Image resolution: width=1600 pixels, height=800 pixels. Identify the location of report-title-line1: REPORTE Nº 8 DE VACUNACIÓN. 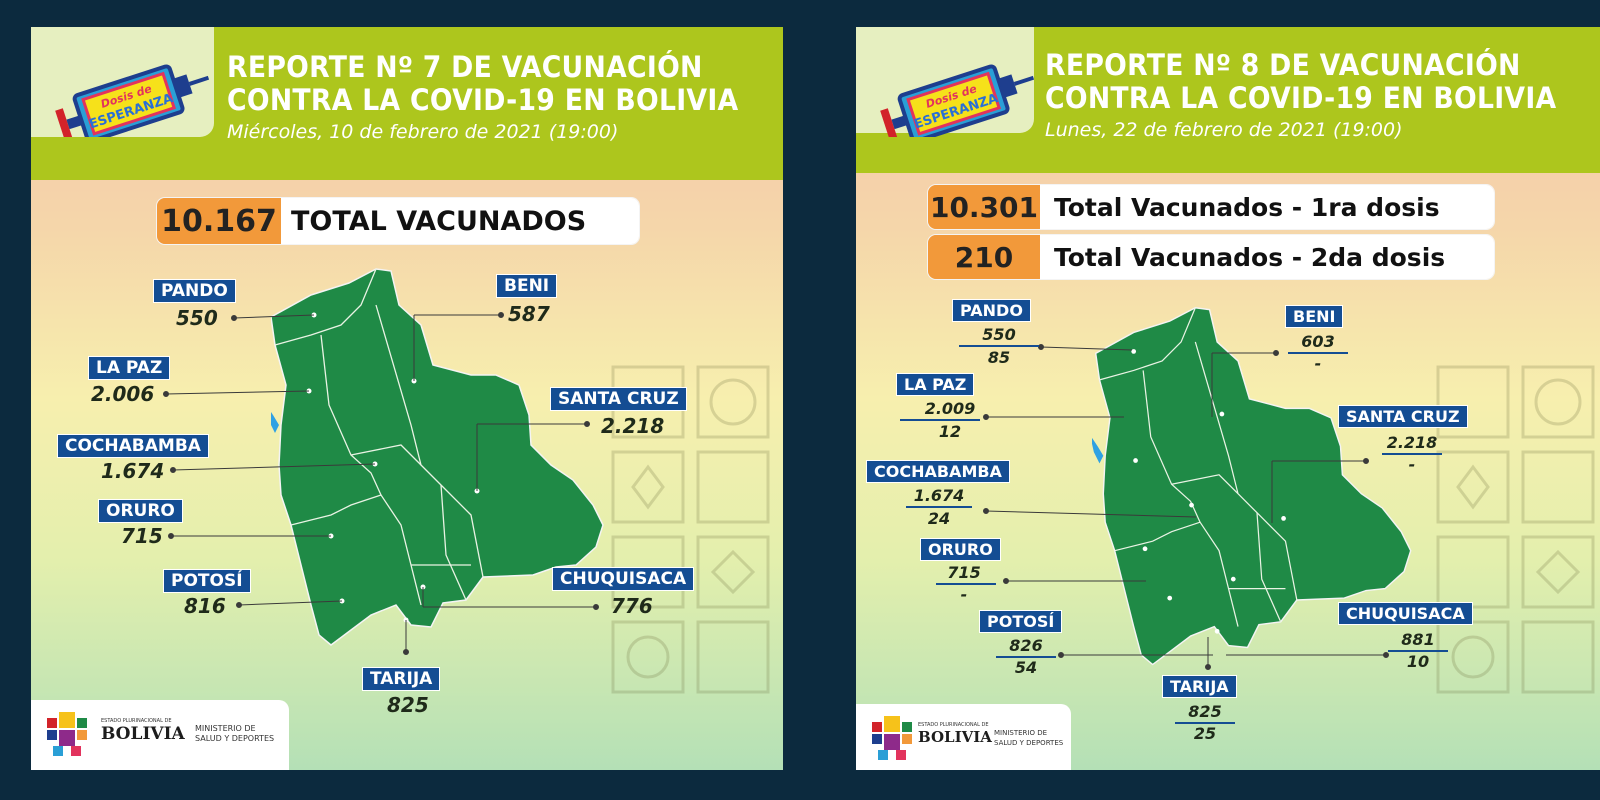
(1283, 65).